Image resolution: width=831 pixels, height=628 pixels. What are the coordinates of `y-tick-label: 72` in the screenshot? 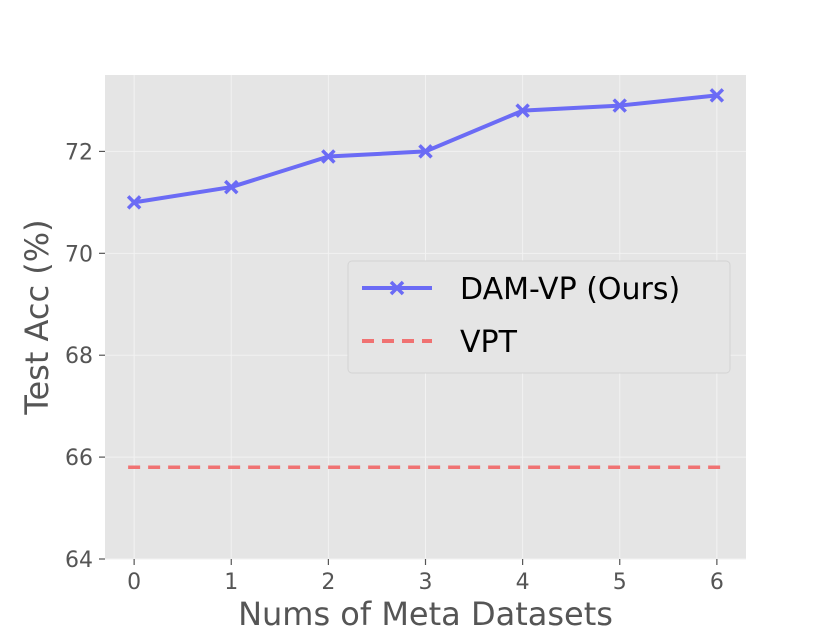 It's located at (79, 152).